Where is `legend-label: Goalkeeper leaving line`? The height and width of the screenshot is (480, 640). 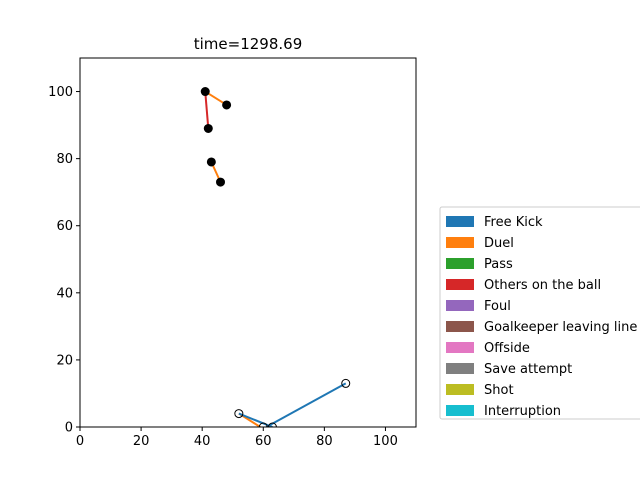 legend-label: Goalkeeper leaving line is located at coordinates (560, 327).